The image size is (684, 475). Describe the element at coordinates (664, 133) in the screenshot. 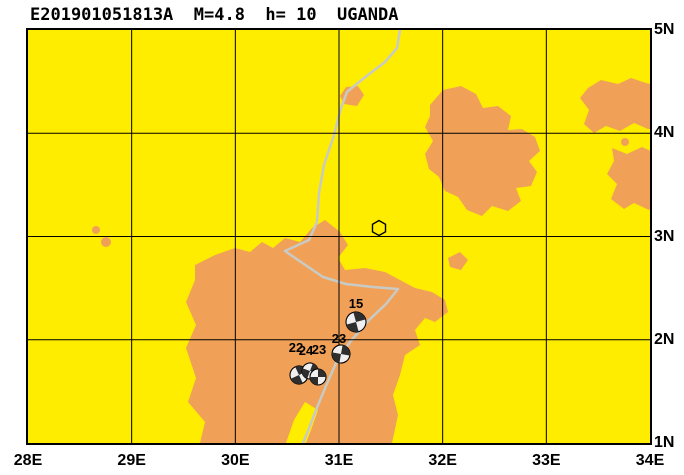

I see `y-axis-label: 4N` at that location.